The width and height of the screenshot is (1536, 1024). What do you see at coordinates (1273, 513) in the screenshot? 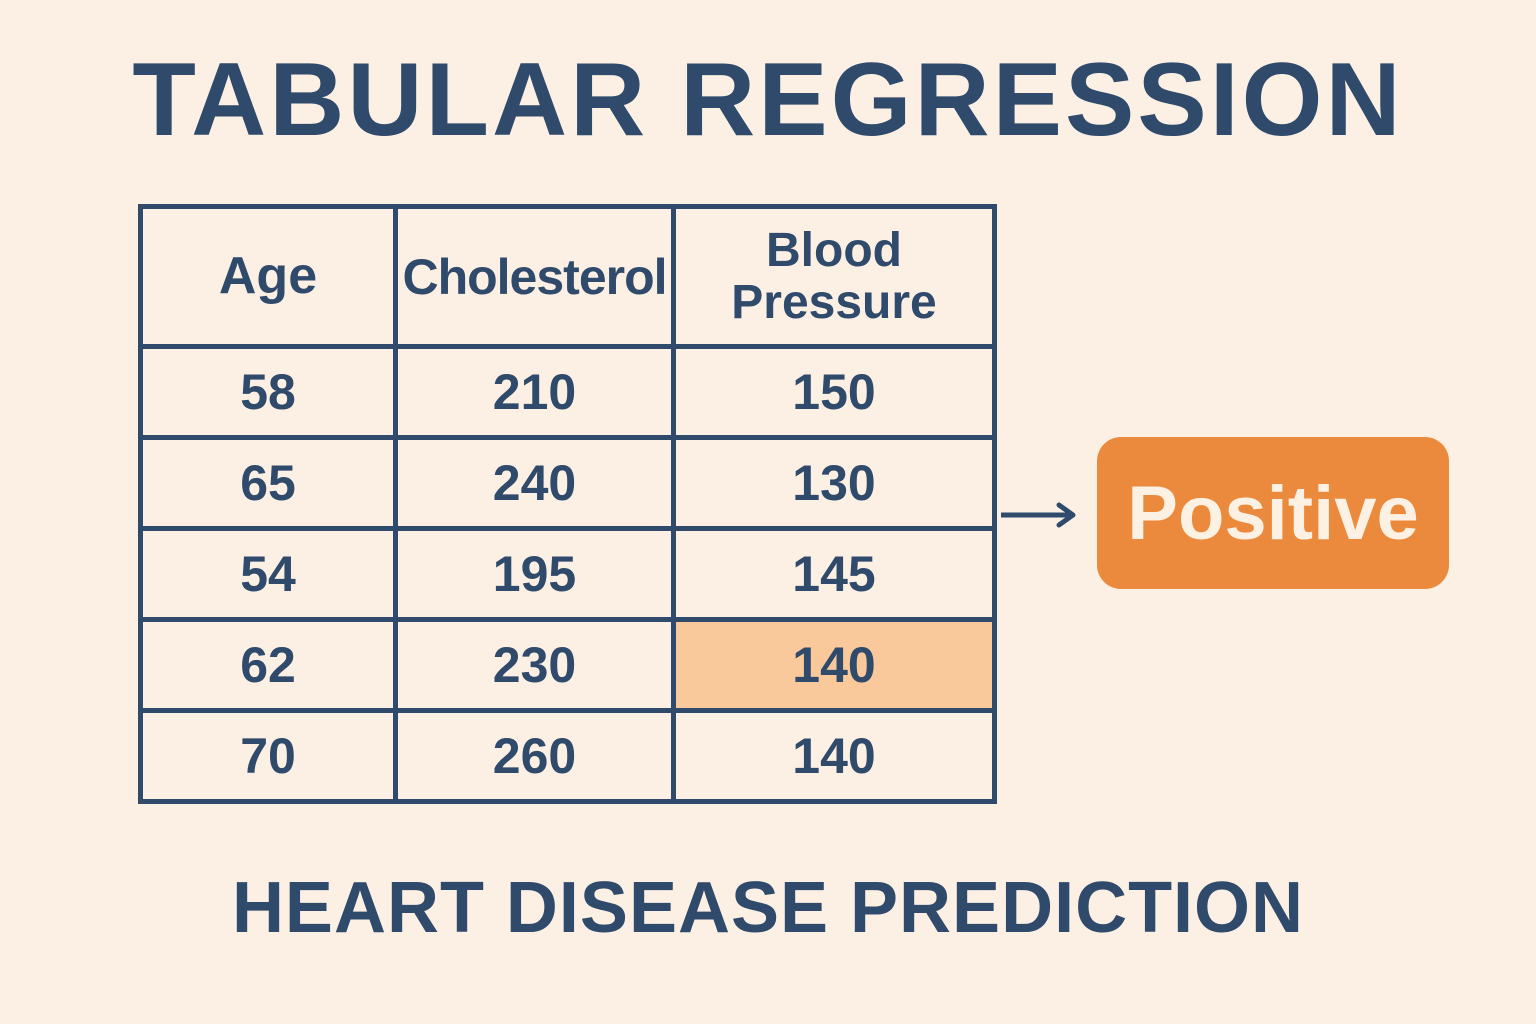
I see `prediction-result-badge: Positive` at bounding box center [1273, 513].